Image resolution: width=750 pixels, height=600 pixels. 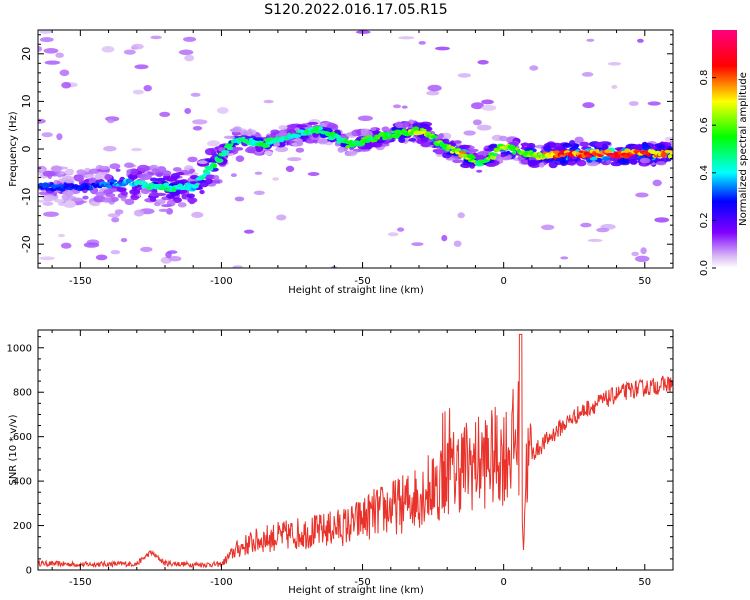 I want to click on colorbar-tick-label: 0.0, so click(x=704, y=268).